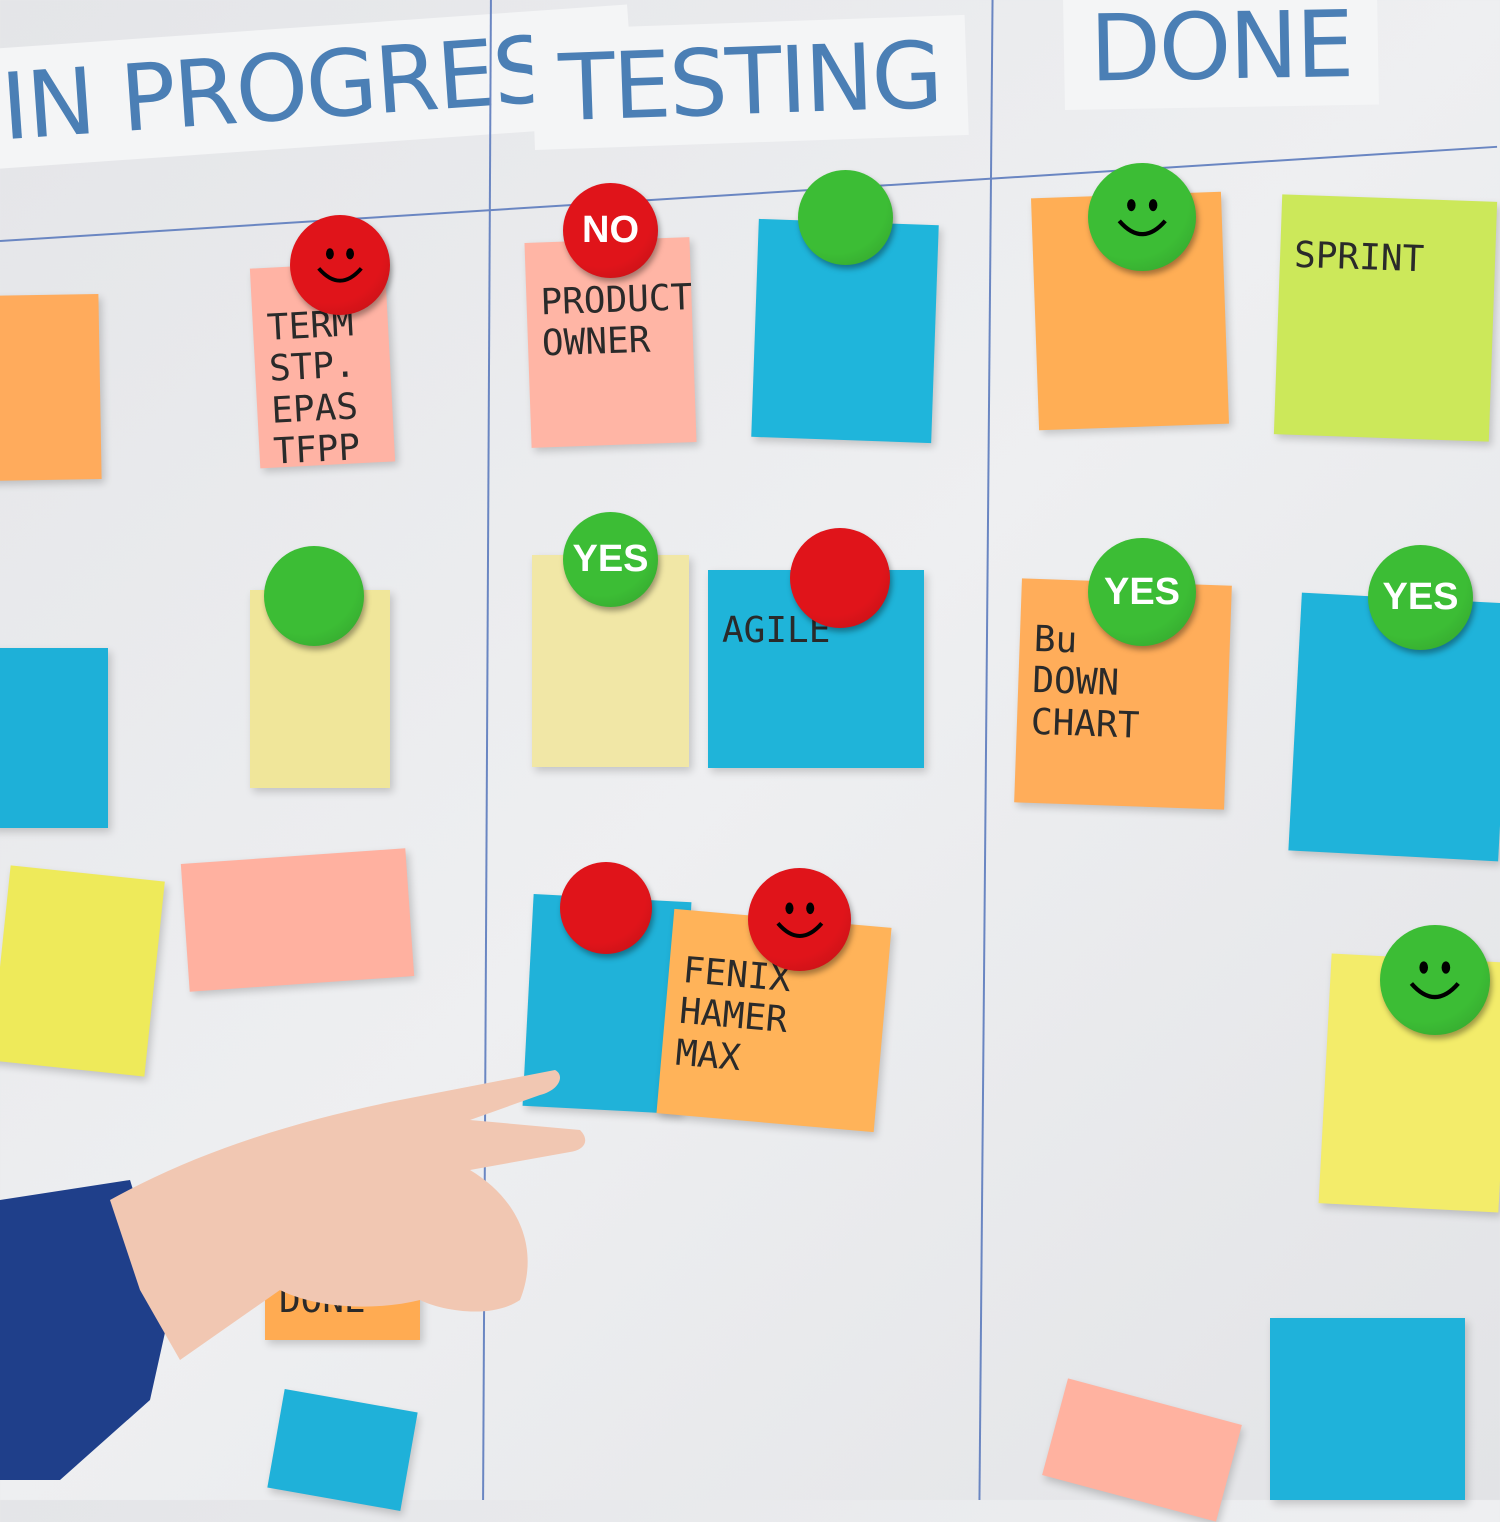 The width and height of the screenshot is (1500, 1522). I want to click on magnet-label: NO, so click(610, 230).